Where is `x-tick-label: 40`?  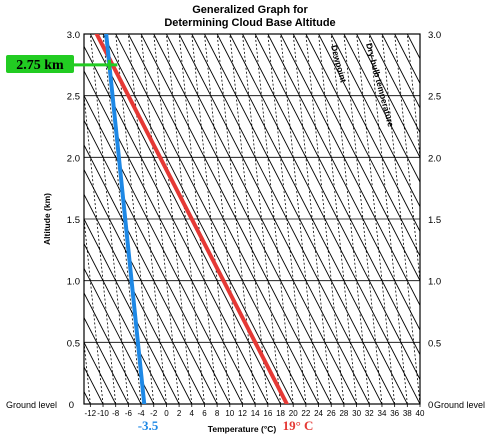
x-tick-label: 40 is located at coordinates (420, 413).